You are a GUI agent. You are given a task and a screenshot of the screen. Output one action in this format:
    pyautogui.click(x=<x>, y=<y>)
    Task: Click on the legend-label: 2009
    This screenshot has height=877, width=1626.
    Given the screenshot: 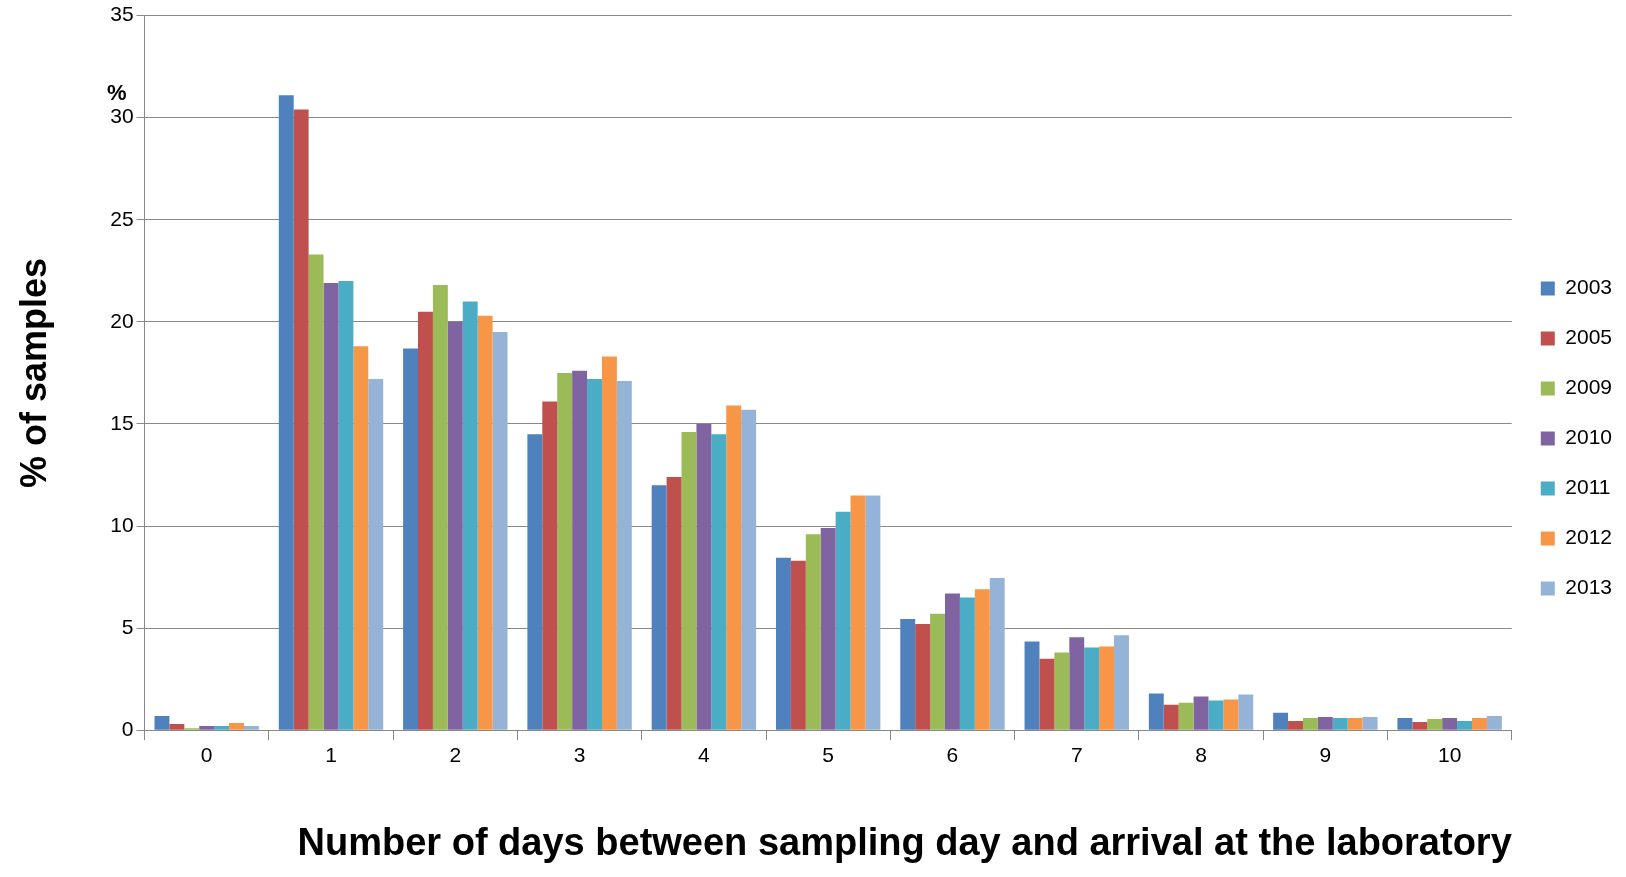 What is the action you would take?
    pyautogui.click(x=1588, y=387)
    